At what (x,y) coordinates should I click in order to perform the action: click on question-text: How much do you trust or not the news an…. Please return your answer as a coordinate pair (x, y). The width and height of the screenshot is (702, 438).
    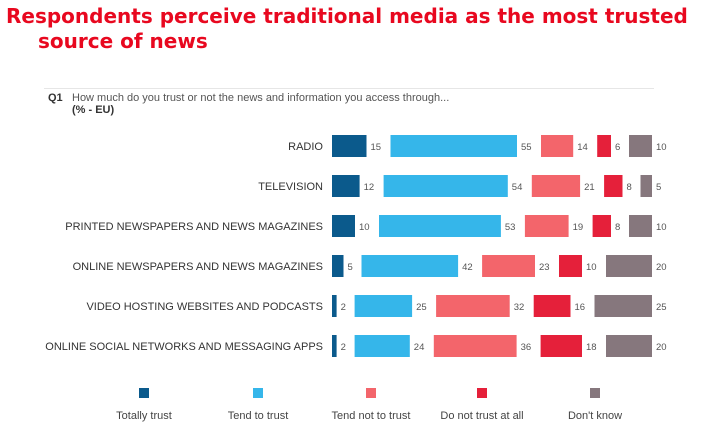
    Looking at the image, I should click on (261, 98).